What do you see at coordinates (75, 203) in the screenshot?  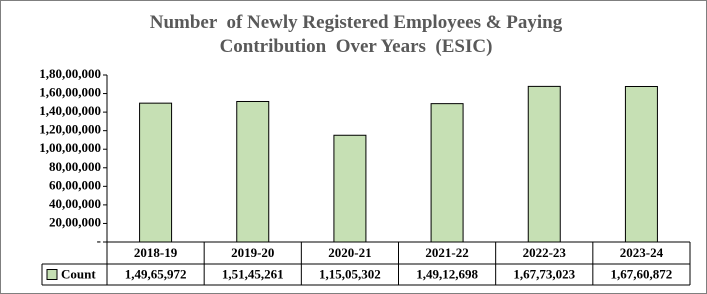 I see `y-tick-label: 40,00,000` at bounding box center [75, 203].